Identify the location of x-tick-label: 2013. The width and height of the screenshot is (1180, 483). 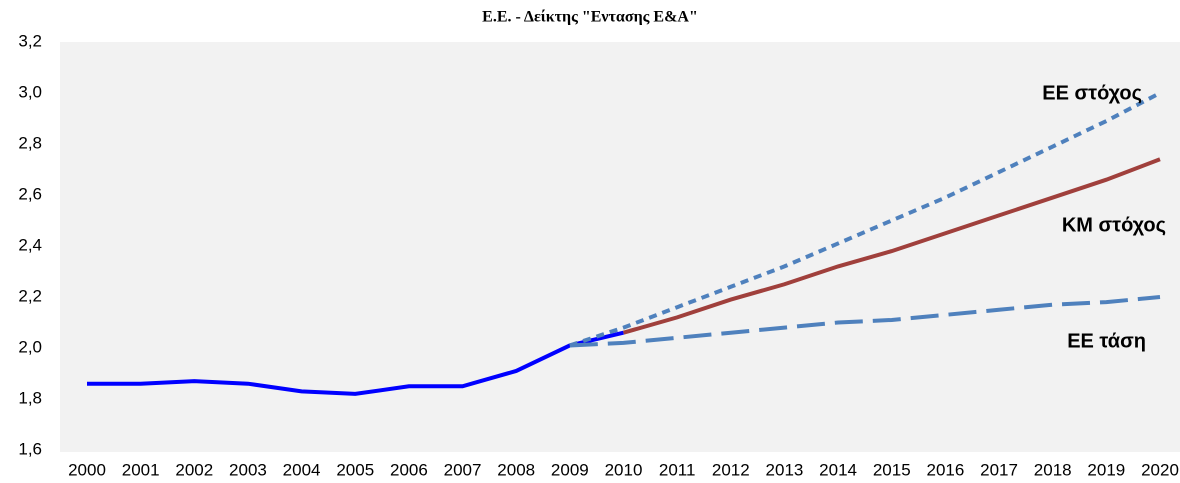
(785, 469).